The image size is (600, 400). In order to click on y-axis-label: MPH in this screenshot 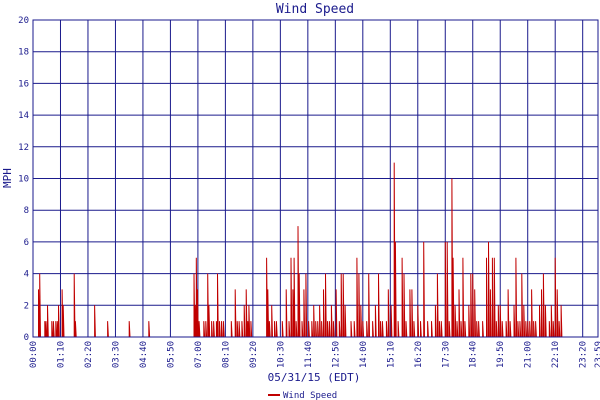, I will do `click(7, 178)`.